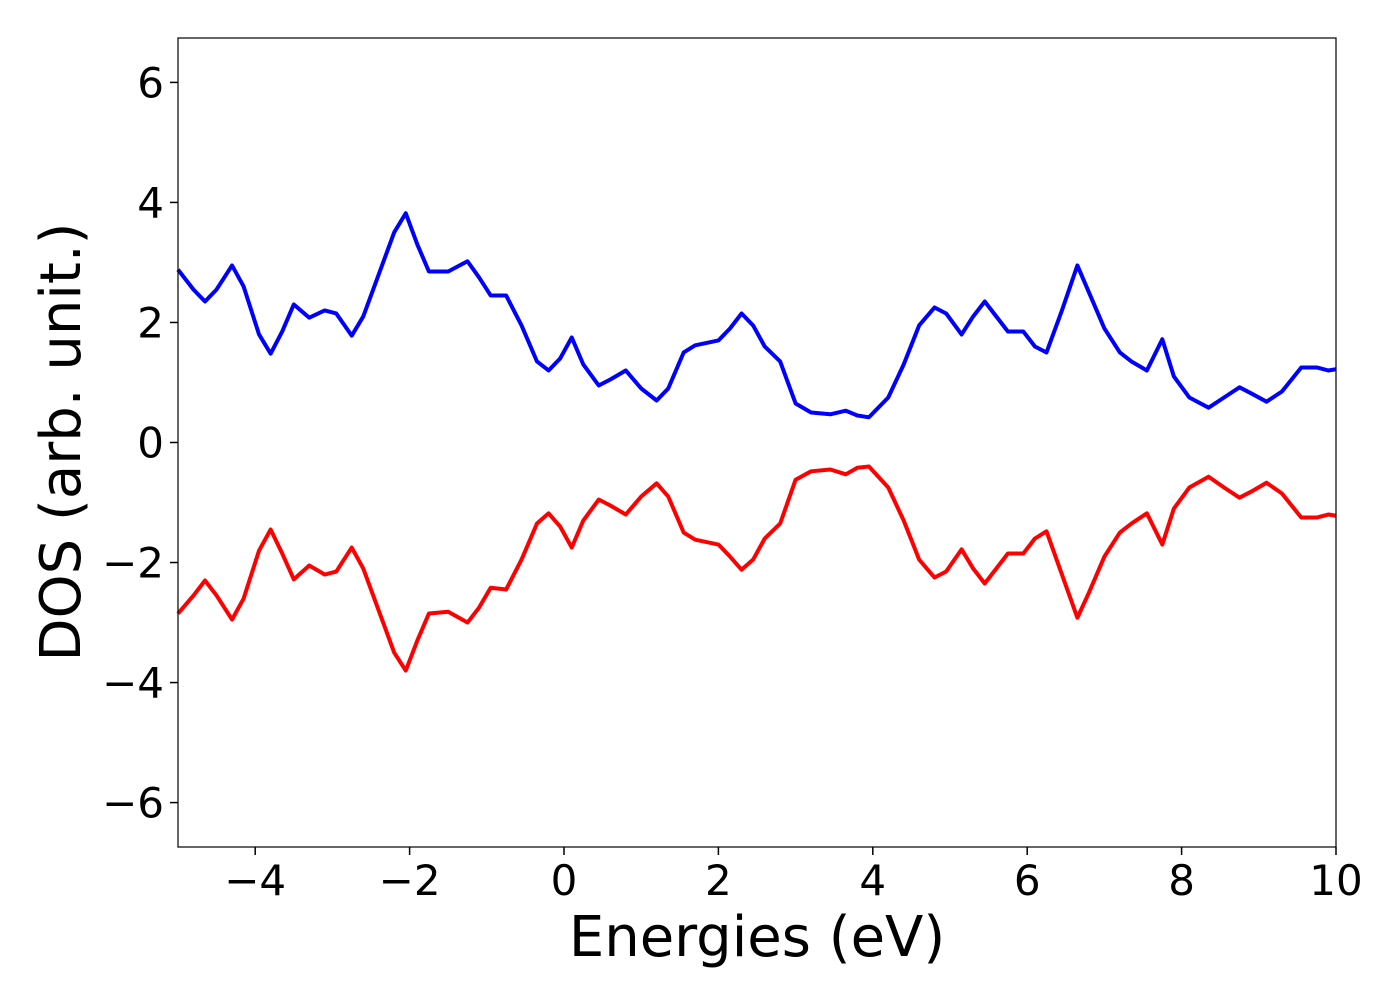 This screenshot has height=1000, width=1400. I want to click on x-axis-label: Energies (eV), so click(757, 937).